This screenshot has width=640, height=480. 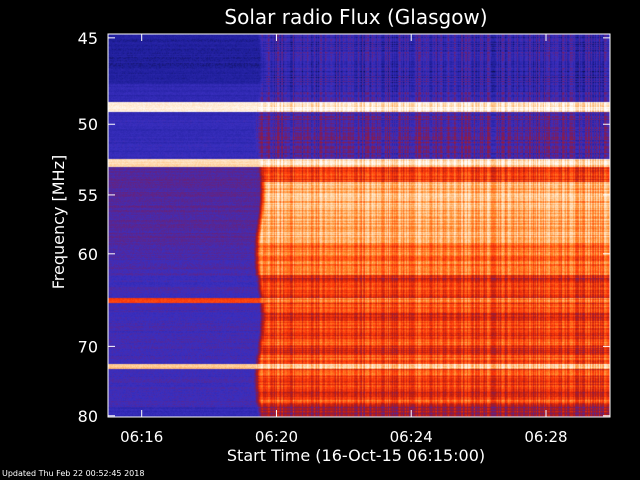 I want to click on x-tick-label: 06:24, so click(x=411, y=437).